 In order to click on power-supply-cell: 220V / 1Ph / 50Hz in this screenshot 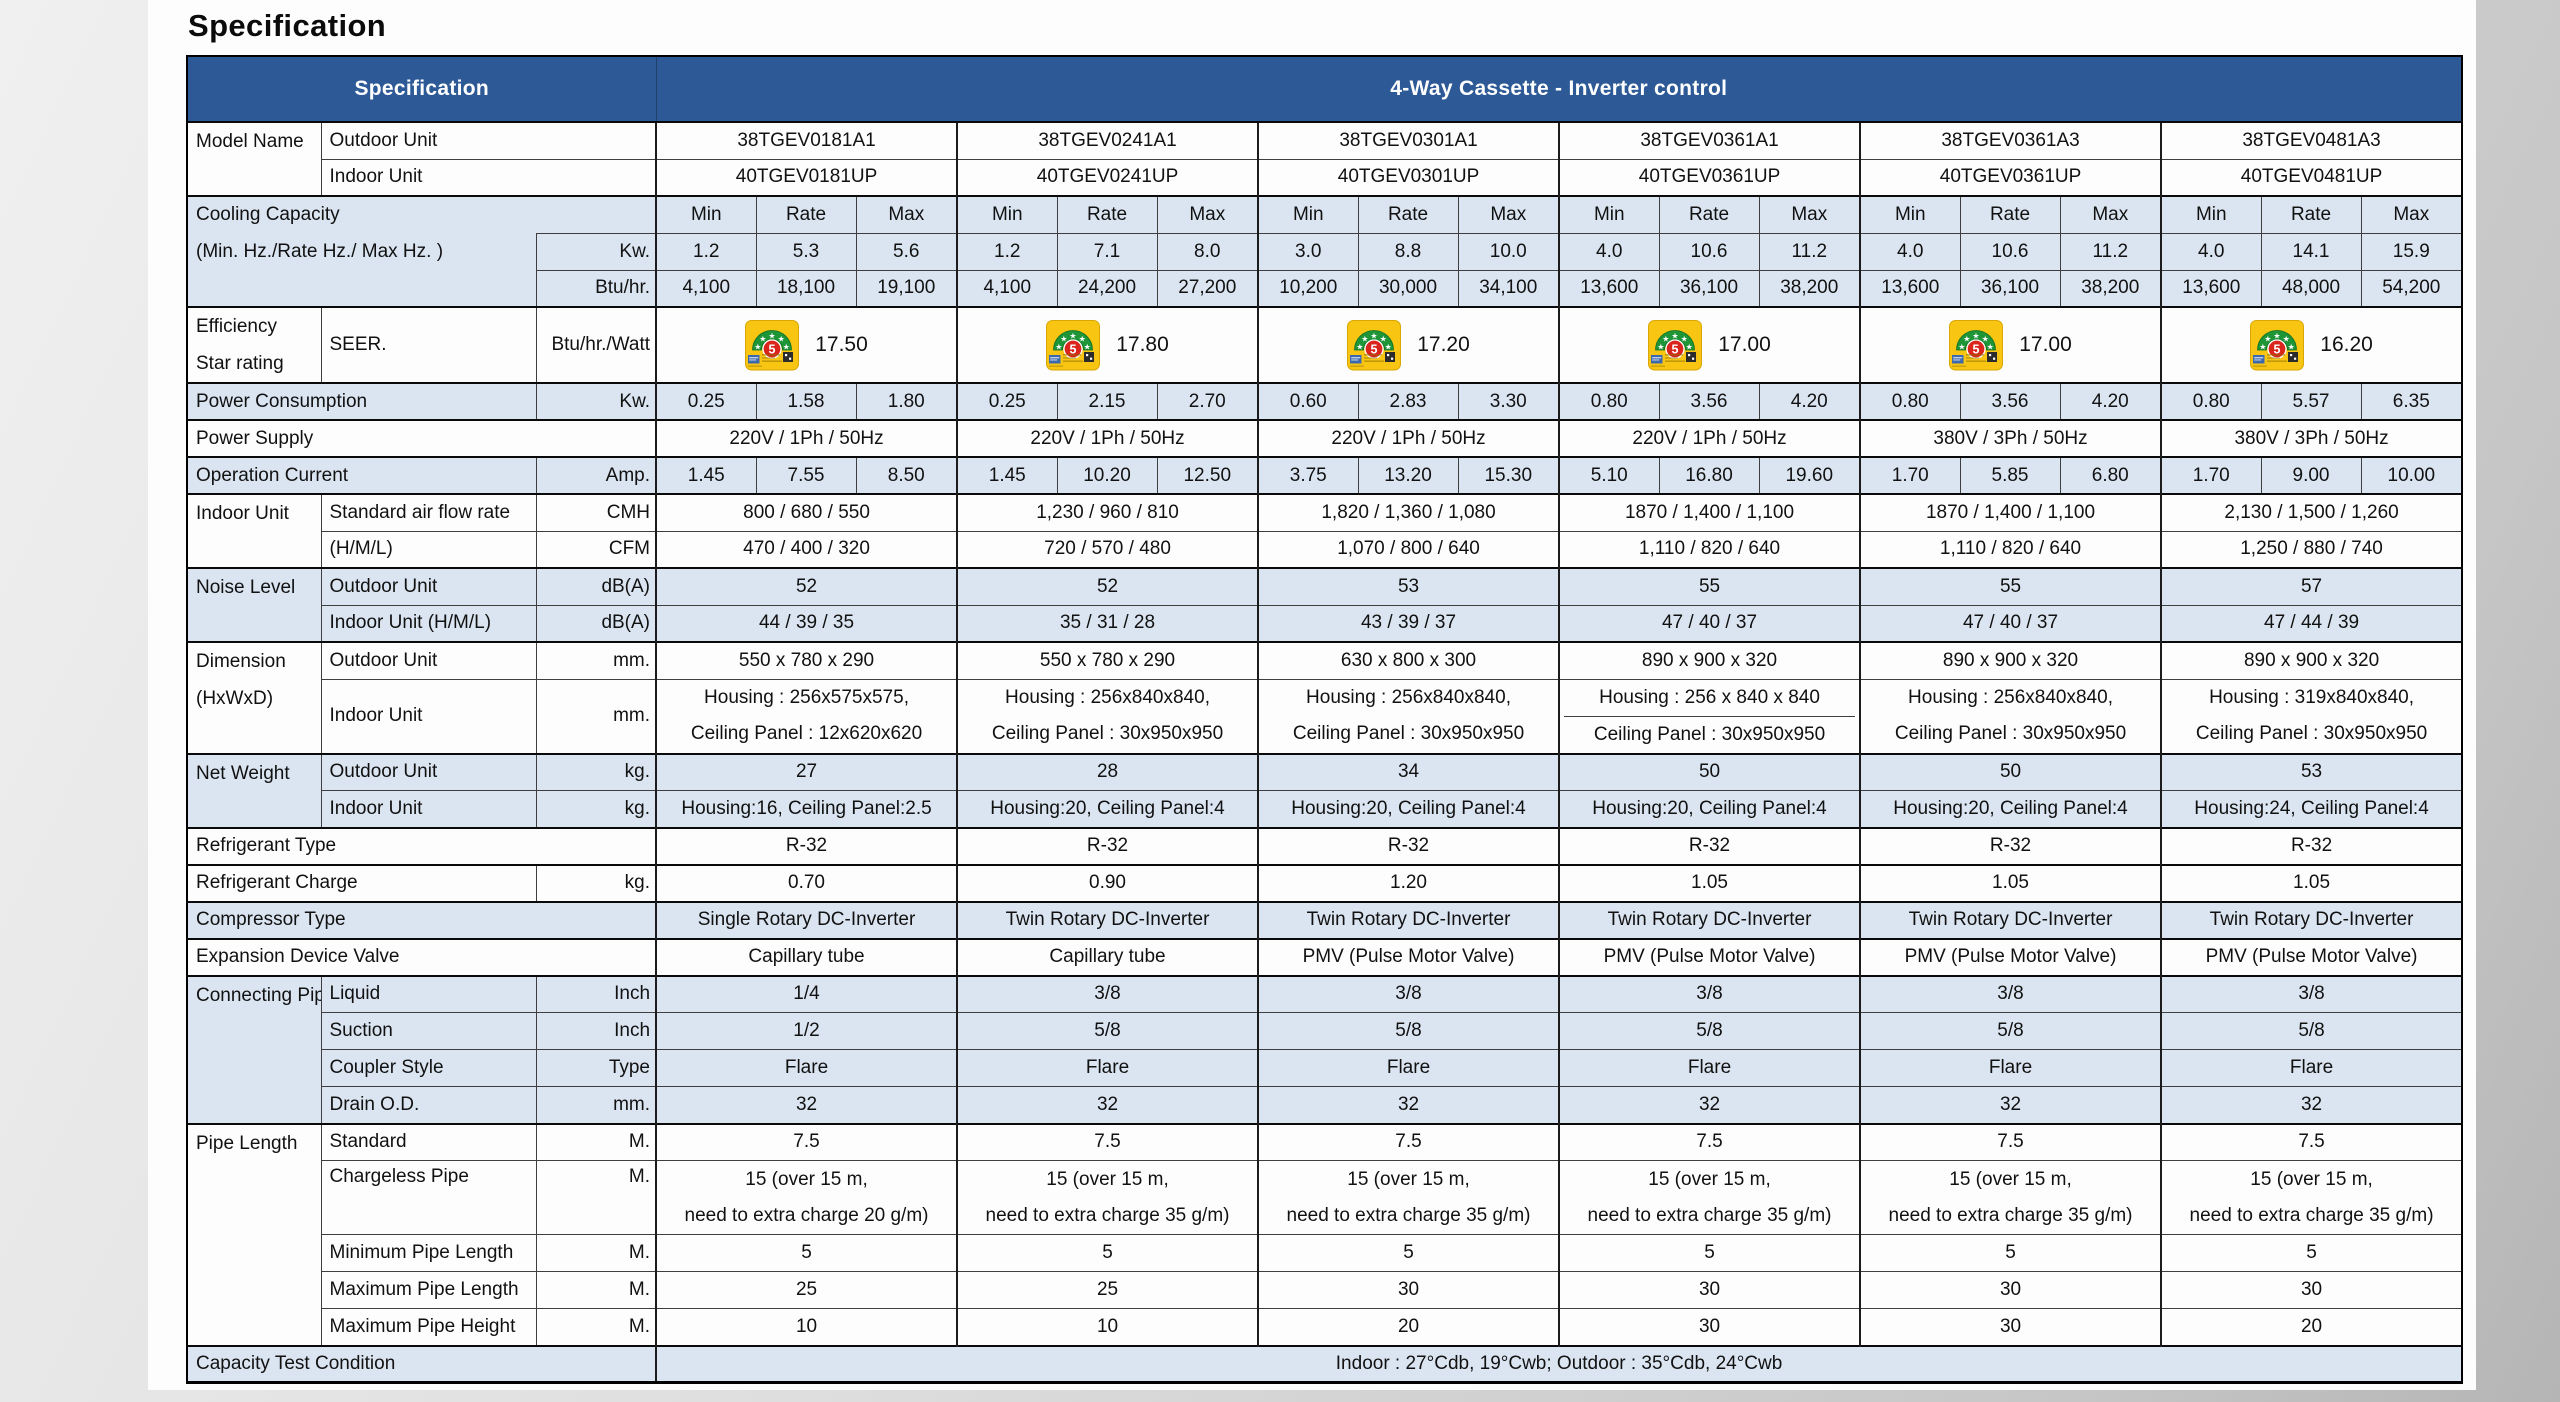, I will do `click(1107, 438)`.